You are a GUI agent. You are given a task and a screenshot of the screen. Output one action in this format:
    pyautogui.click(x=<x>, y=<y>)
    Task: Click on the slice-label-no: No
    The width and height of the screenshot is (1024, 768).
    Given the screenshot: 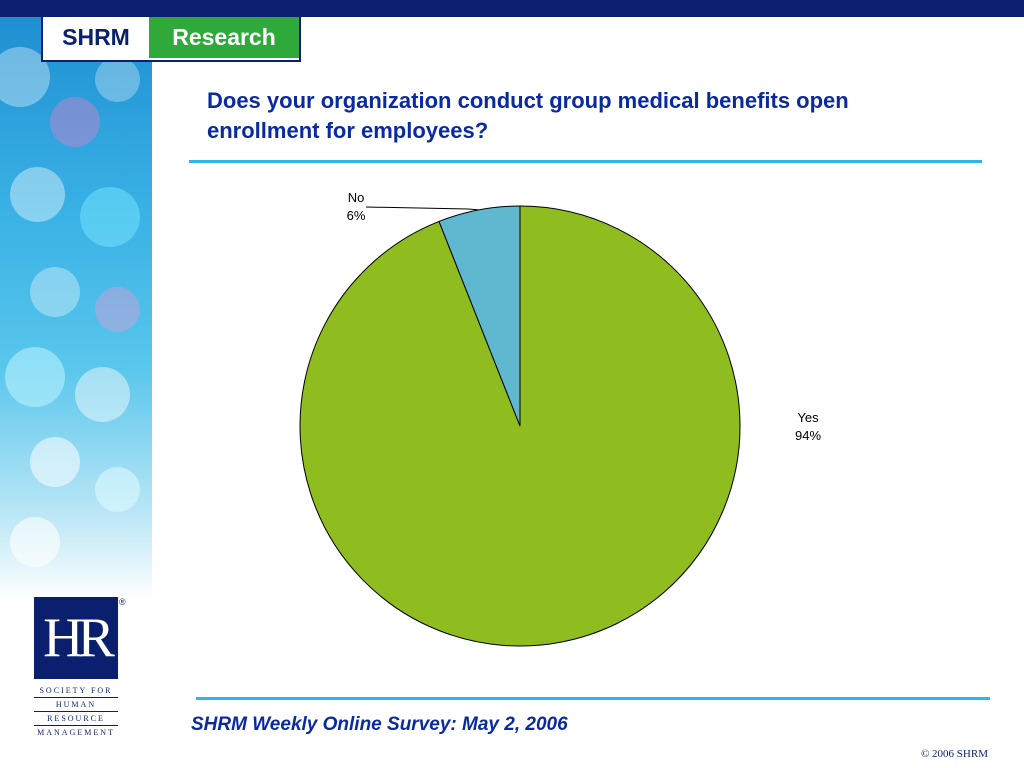 What is the action you would take?
    pyautogui.click(x=356, y=197)
    